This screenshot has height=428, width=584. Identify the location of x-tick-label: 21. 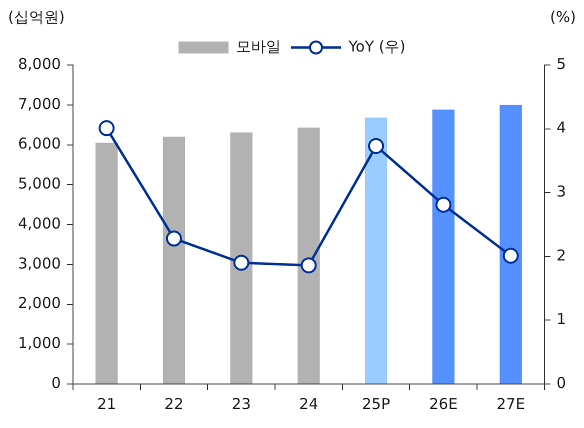
(106, 403).